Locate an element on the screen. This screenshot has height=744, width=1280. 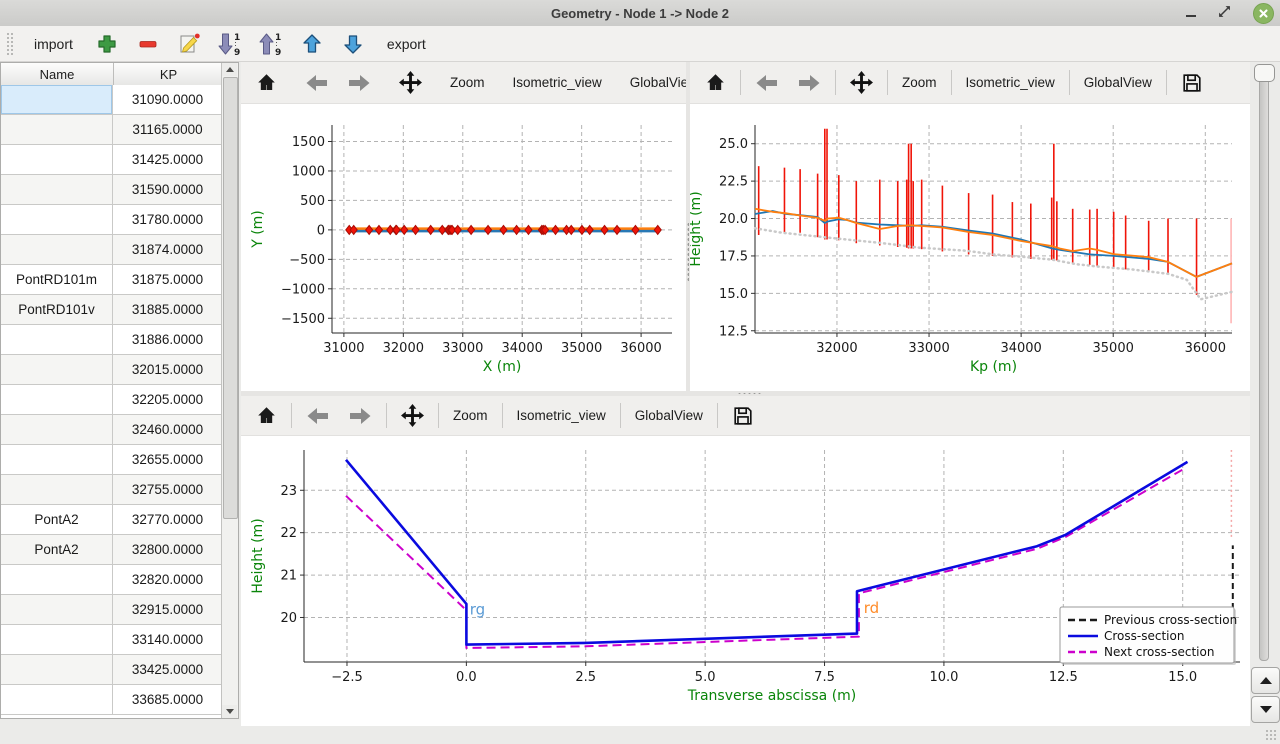
kp-cell: 33685.0000 is located at coordinates (167, 699).